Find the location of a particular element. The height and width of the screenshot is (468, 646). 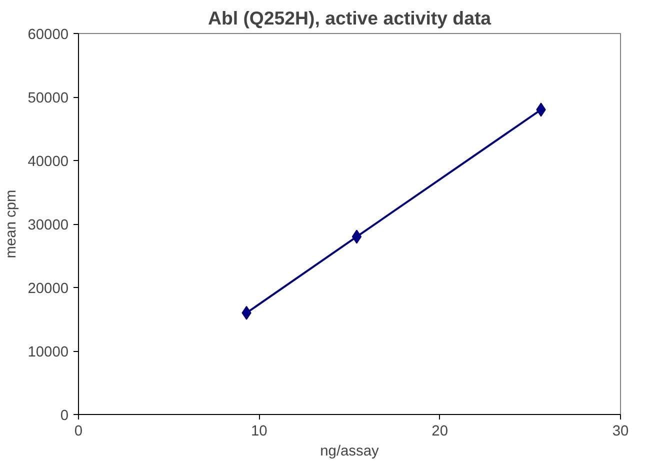

chart-title: Abl (Q252H), active activity data is located at coordinates (350, 18).